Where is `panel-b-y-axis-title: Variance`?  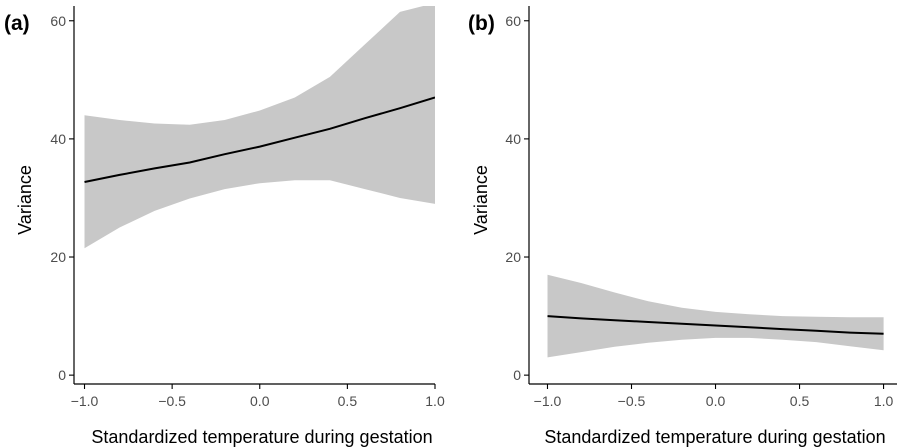
panel-b-y-axis-title: Variance is located at coordinates (481, 200).